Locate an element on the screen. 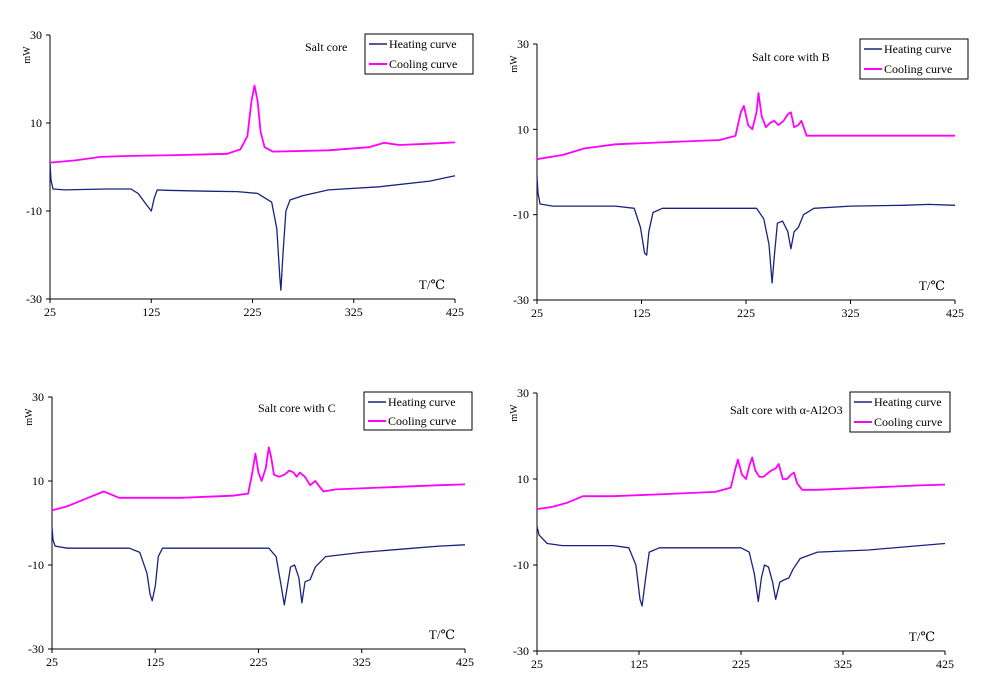  chart-title: Salt core with C is located at coordinates (297, 408).